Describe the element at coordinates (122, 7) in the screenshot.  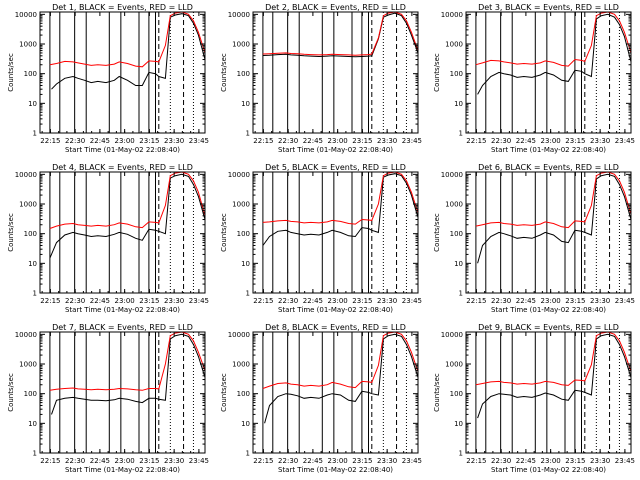
I see `panel-title: Det 1, BLACK = Events, RED = LLD` at that location.